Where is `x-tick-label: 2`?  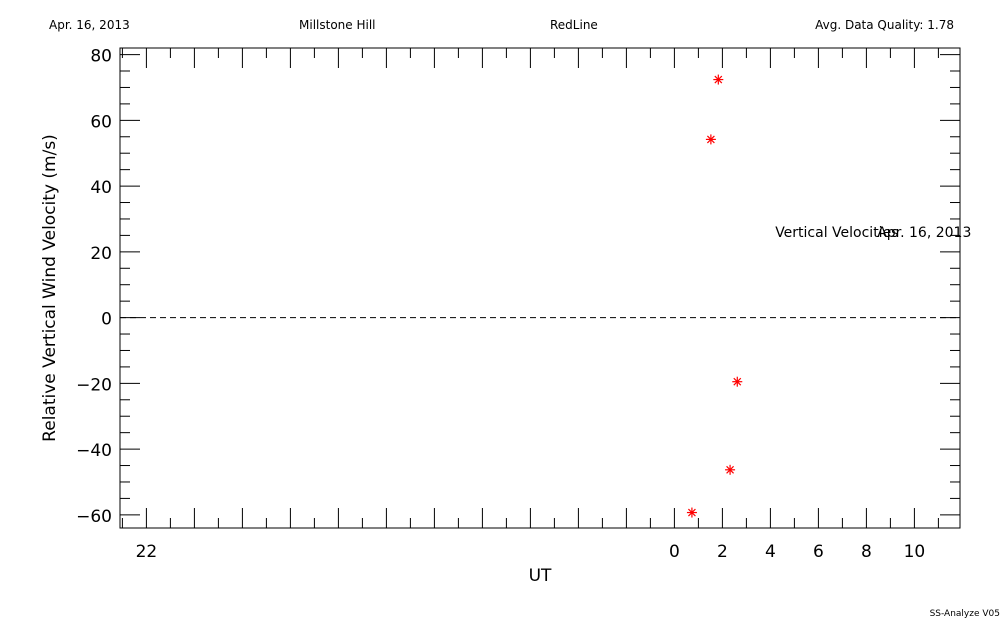
x-tick-label: 2 is located at coordinates (722, 552).